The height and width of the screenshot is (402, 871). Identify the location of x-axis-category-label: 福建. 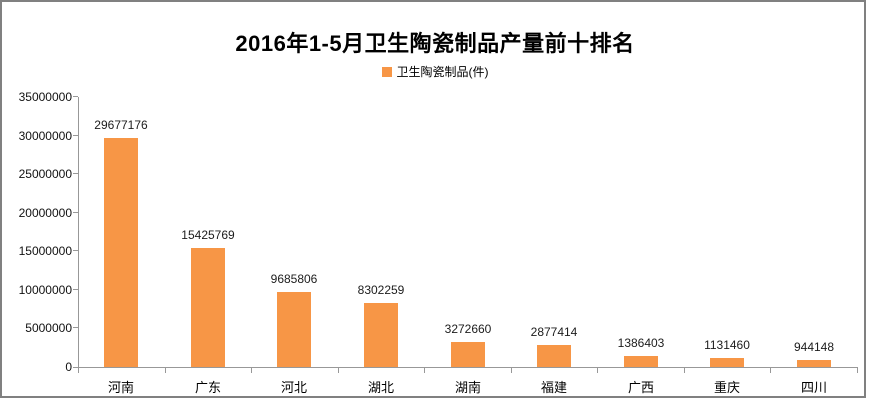
(553, 387).